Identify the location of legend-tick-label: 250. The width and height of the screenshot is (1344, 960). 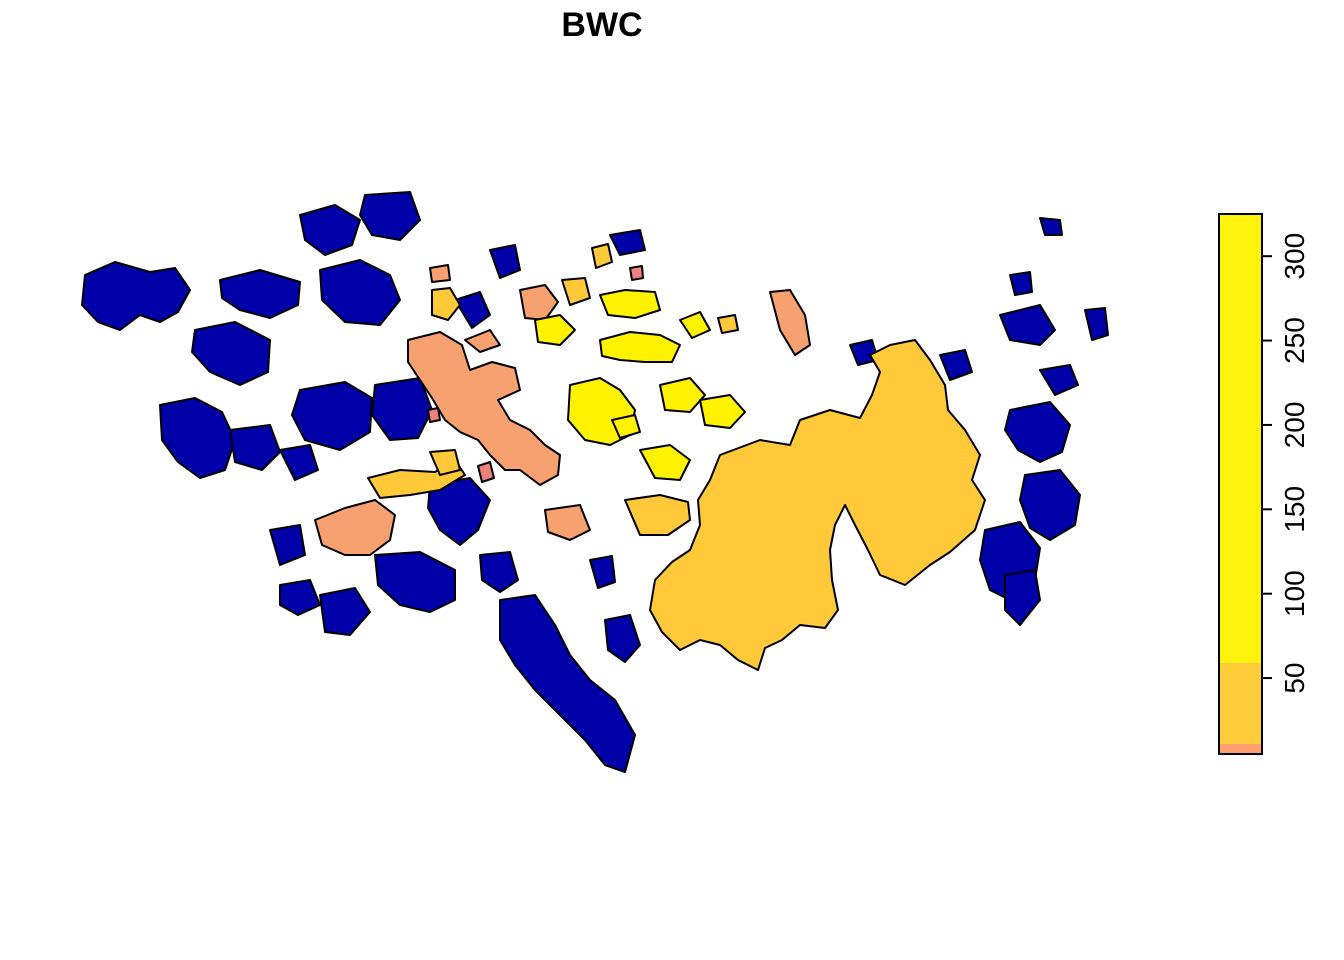
(1294, 340).